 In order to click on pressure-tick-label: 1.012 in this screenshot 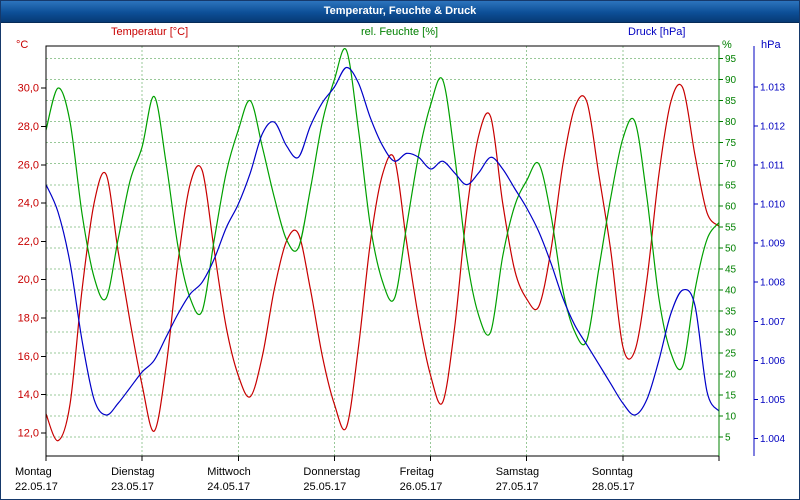, I will do `click(772, 127)`.